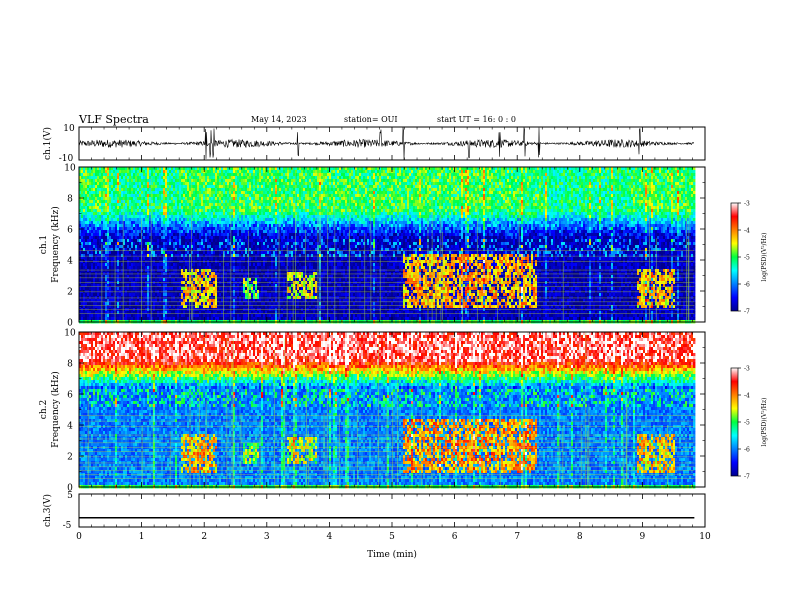  I want to click on ch1-spectrogram-ytick-label: 6, so click(70, 231).